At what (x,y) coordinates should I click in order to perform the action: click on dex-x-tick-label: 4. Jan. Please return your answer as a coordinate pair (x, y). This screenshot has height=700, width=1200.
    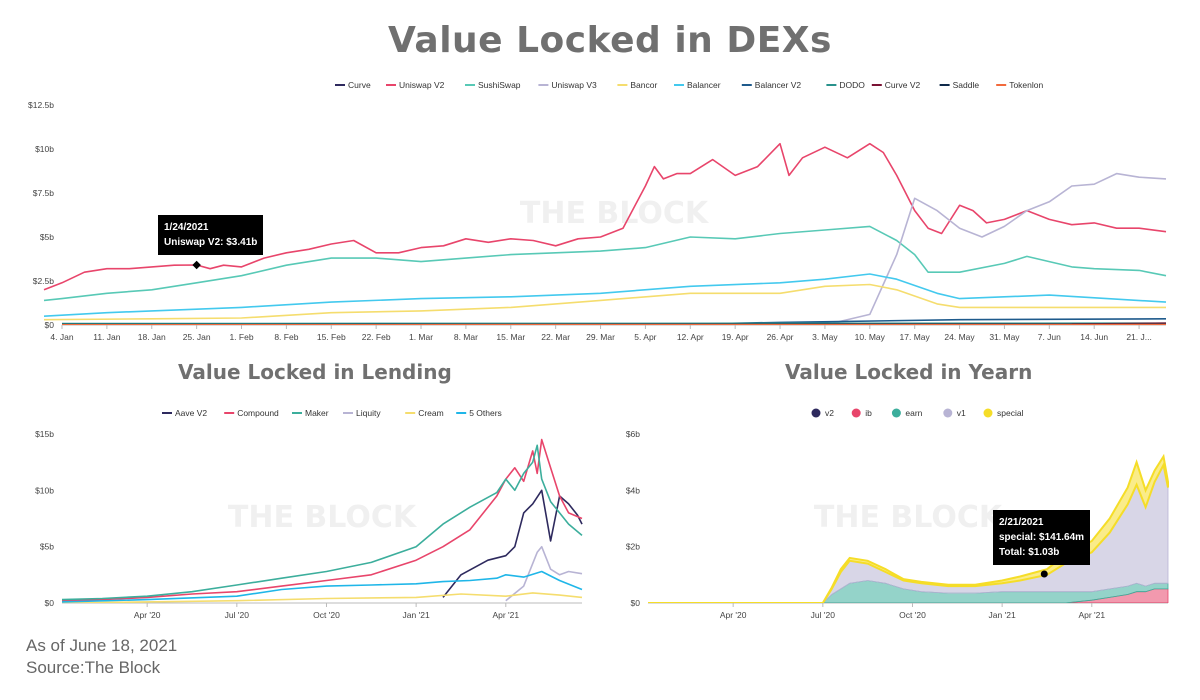
    Looking at the image, I should click on (61, 337).